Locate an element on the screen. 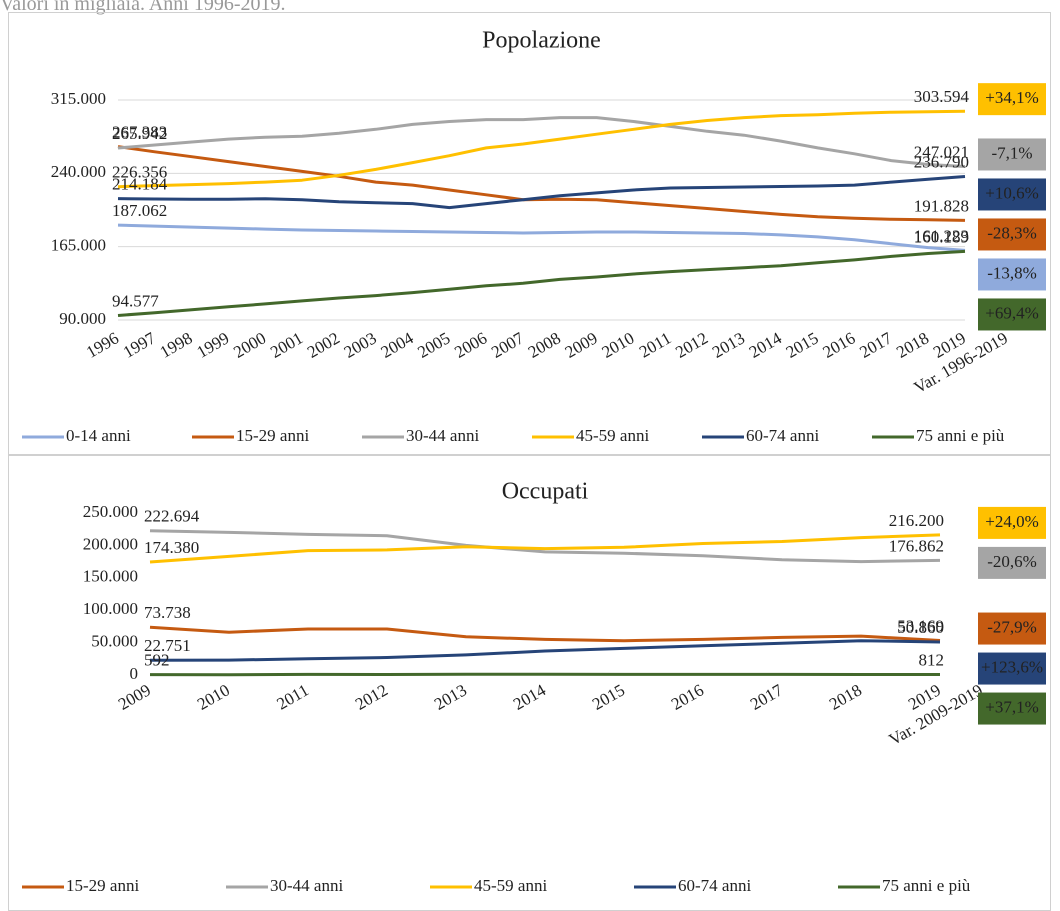  x-tick-label: 2003 is located at coordinates (360, 344).